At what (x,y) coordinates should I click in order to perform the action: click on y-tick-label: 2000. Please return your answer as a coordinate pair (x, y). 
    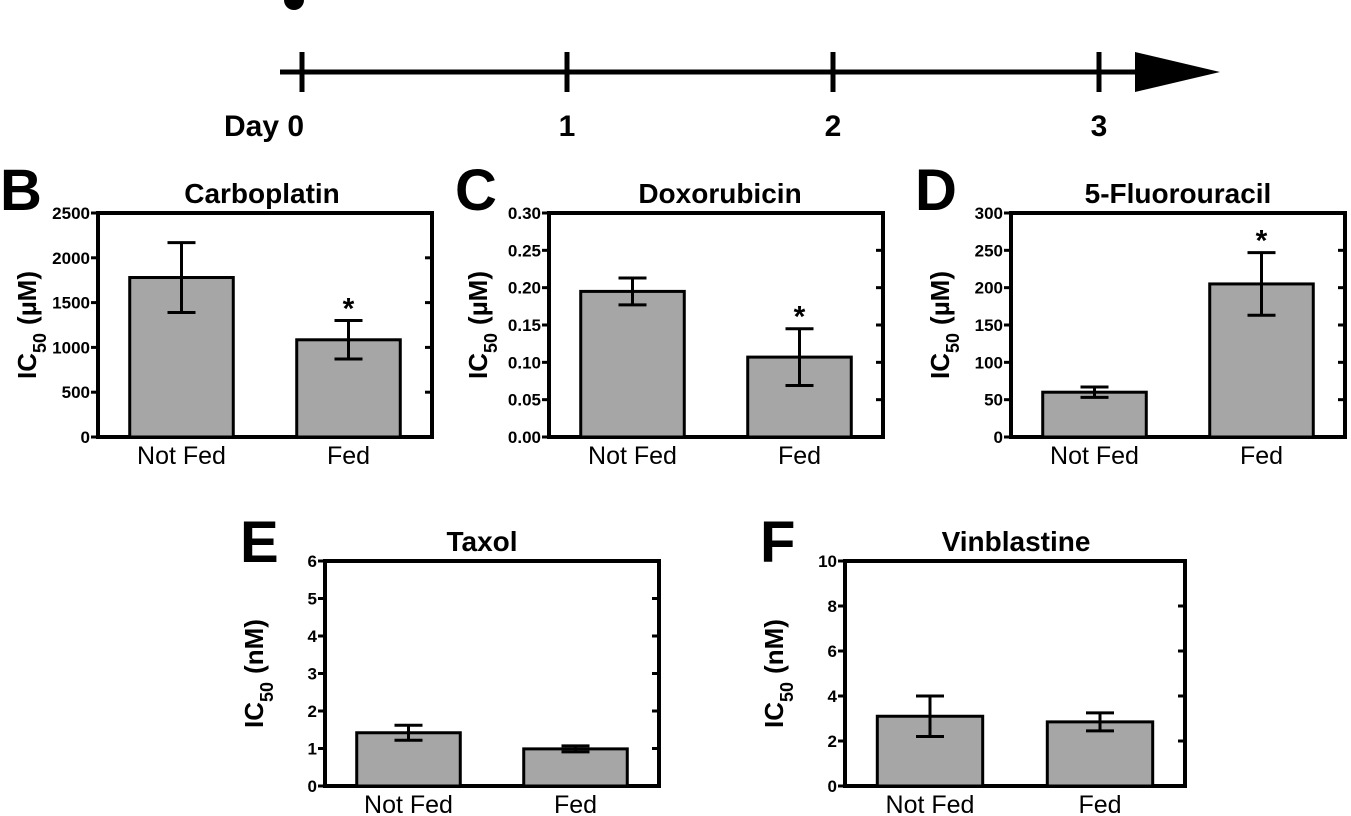
    Looking at the image, I should click on (71, 258).